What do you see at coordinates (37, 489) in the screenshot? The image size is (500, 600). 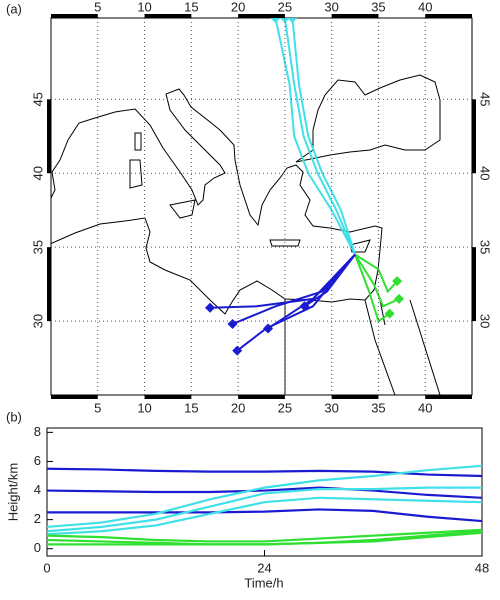 I see `y-tick-label: 4` at bounding box center [37, 489].